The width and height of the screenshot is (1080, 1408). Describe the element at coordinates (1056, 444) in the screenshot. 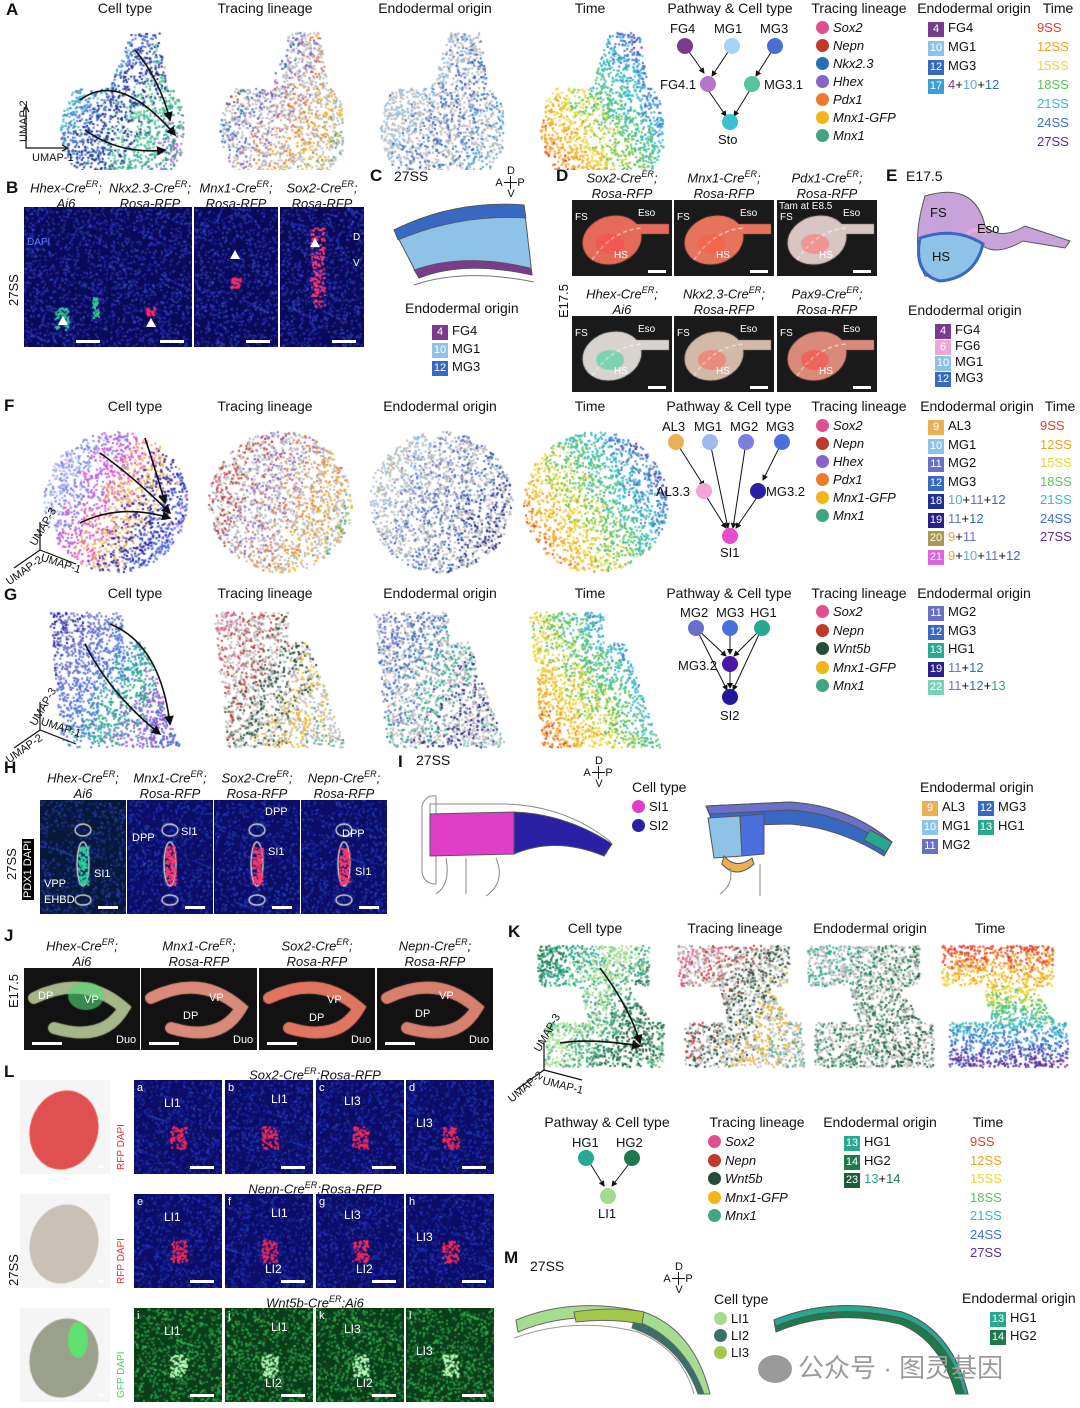

I see `time-label: 12SS` at that location.